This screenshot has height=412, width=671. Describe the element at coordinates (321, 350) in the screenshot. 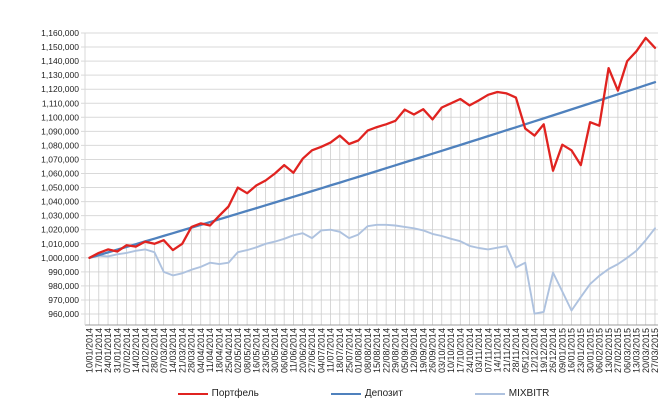

I see `x-tick-label: 04/07/2014` at that location.